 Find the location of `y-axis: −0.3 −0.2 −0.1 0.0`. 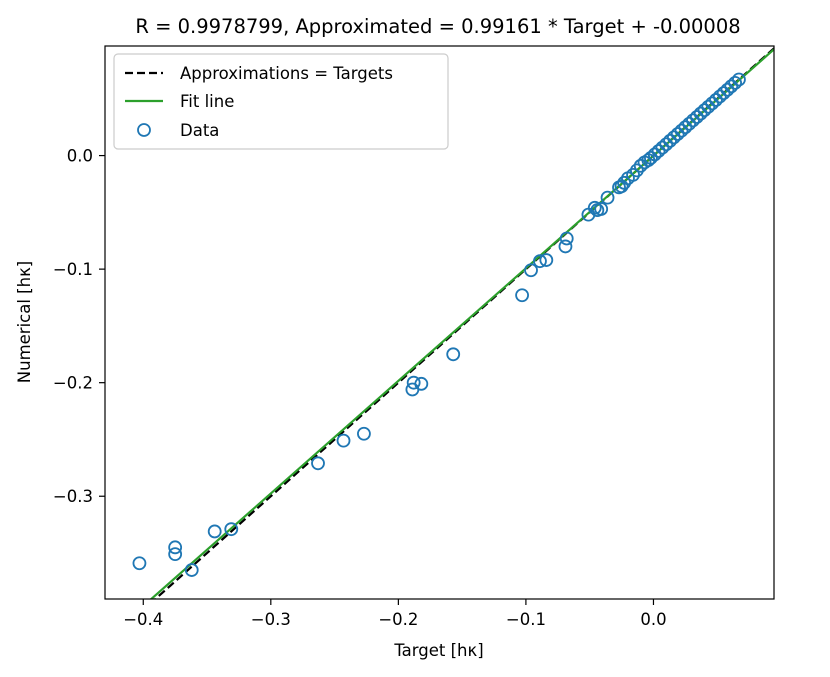

y-axis: −0.3 −0.2 −0.1 0.0 is located at coordinates (79, 326).